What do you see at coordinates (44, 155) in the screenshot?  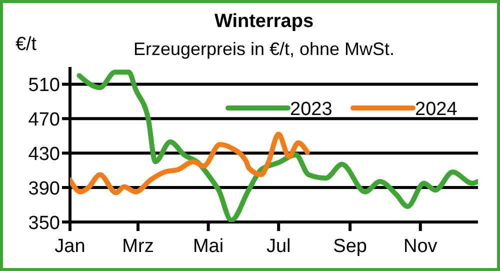 I see `y-tick-label: 430` at bounding box center [44, 155].